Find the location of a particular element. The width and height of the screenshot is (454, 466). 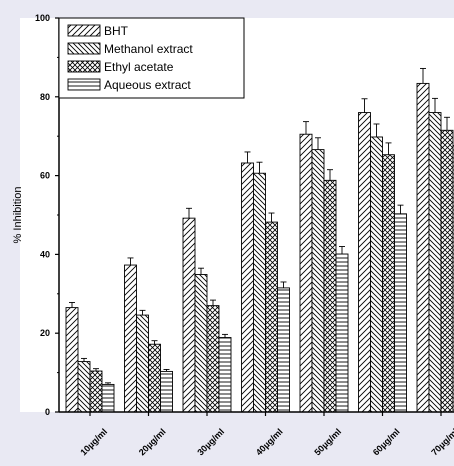

y-tick-label: 100 is located at coordinates (42, 18).